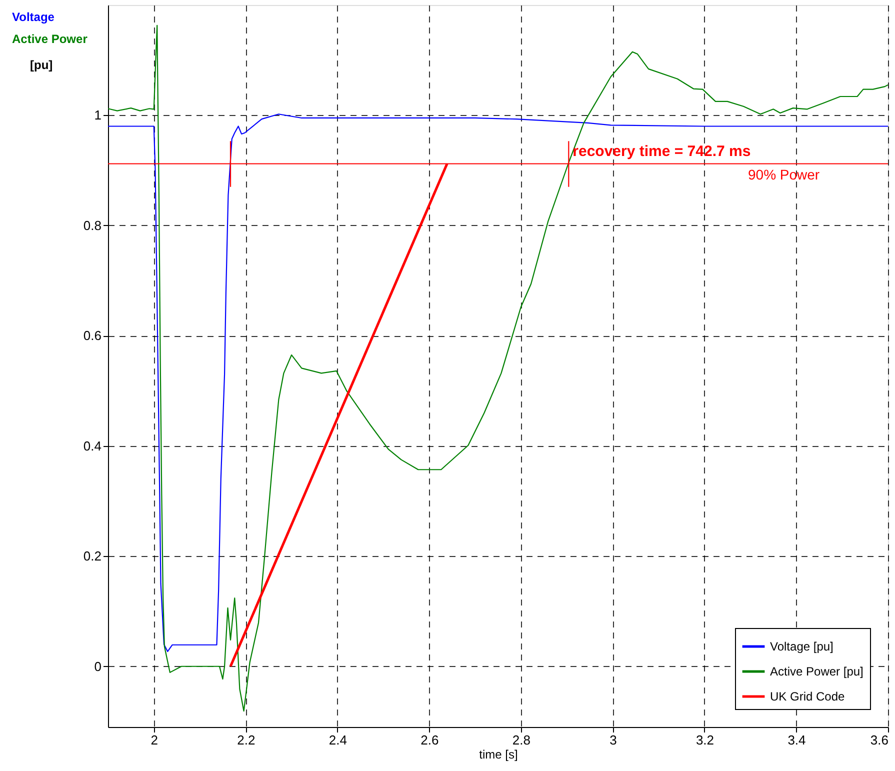 The height and width of the screenshot is (771, 895). Describe the element at coordinates (92, 336) in the screenshot. I see `y-tick-label: 0.6` at that location.